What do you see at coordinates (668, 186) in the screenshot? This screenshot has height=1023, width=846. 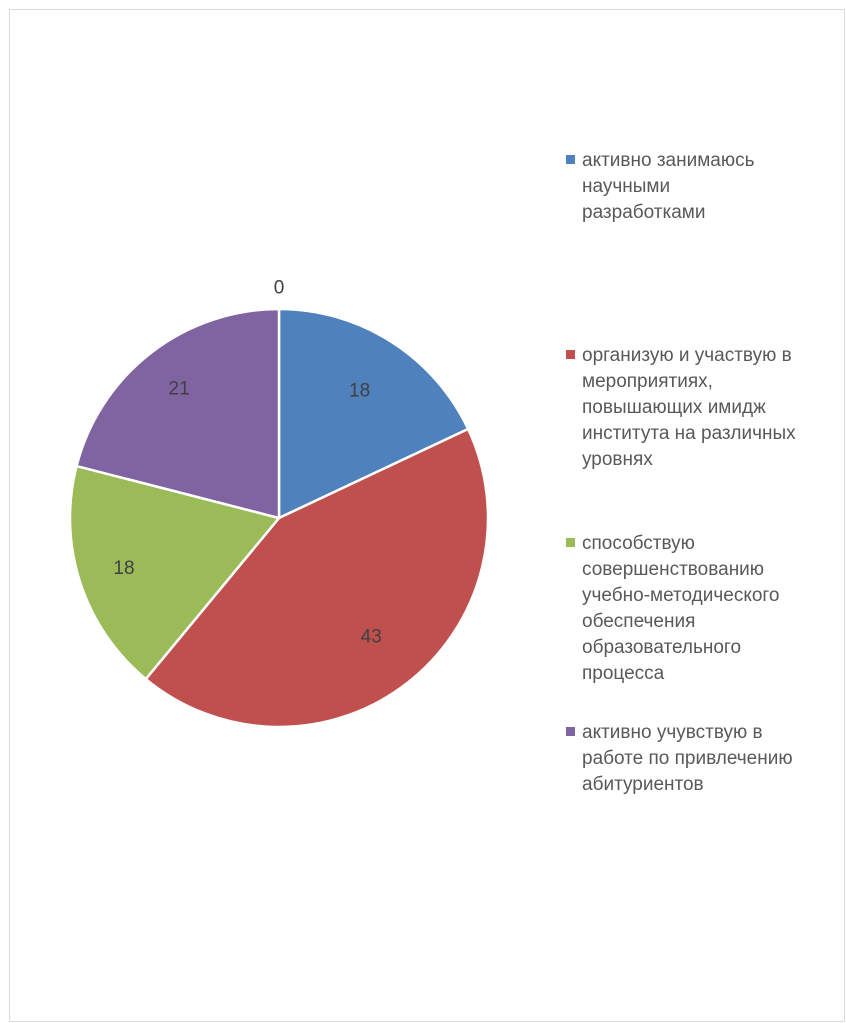 I see `legend-label: активно занимаюсь научными разработками` at bounding box center [668, 186].